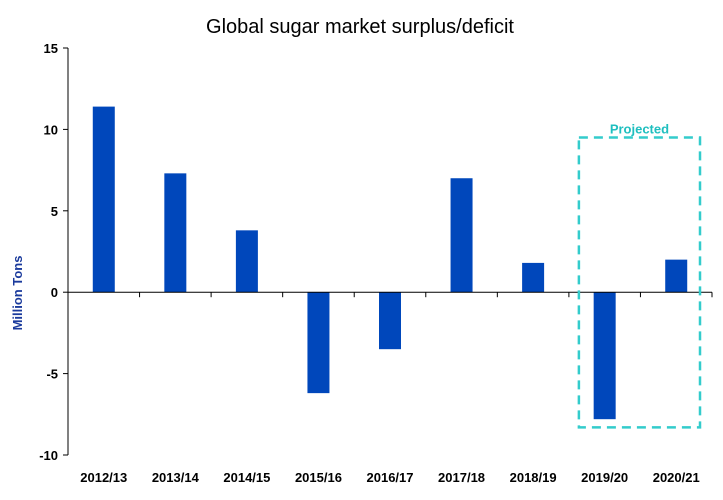  Describe the element at coordinates (54, 211) in the screenshot. I see `y-tick-label: 5` at that location.